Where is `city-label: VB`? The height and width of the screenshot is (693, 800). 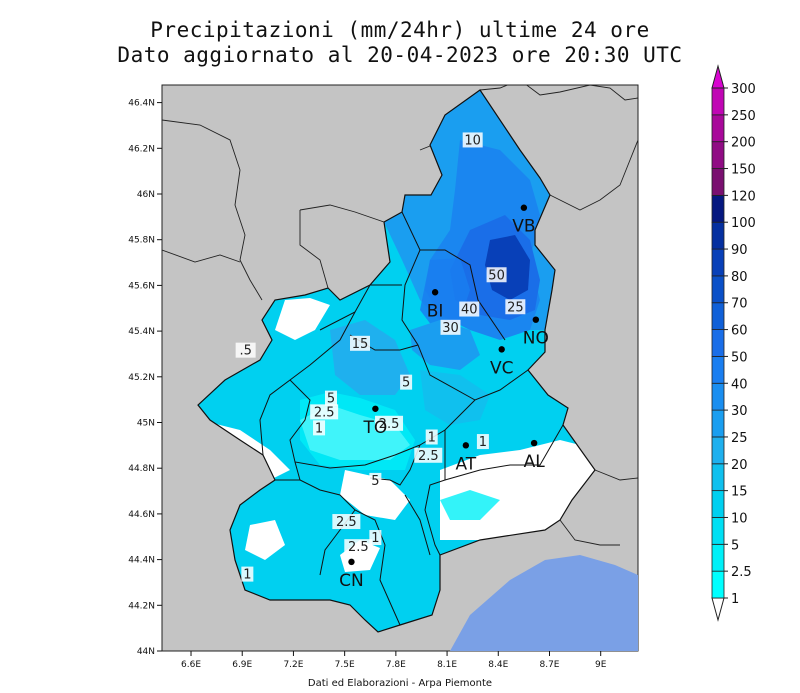 city-label: VB is located at coordinates (523, 227).